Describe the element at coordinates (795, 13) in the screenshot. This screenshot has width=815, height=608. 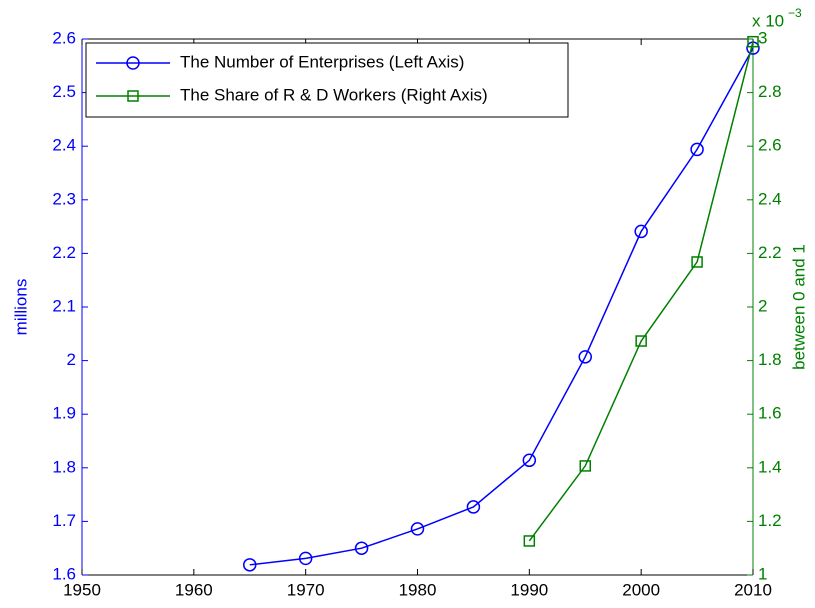
I see `y2-multiplier-exponent: −3` at that location.